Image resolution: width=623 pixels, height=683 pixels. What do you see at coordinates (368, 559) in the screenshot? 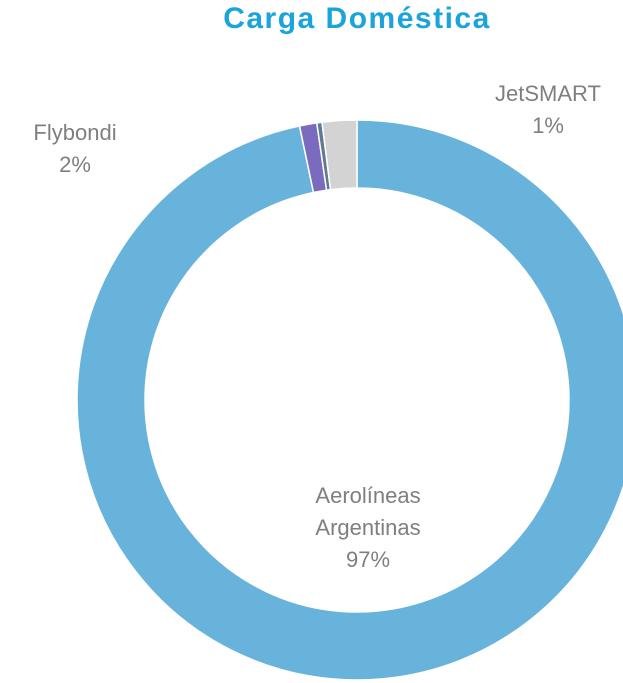
I see `slice-value-label: 97%` at bounding box center [368, 559].